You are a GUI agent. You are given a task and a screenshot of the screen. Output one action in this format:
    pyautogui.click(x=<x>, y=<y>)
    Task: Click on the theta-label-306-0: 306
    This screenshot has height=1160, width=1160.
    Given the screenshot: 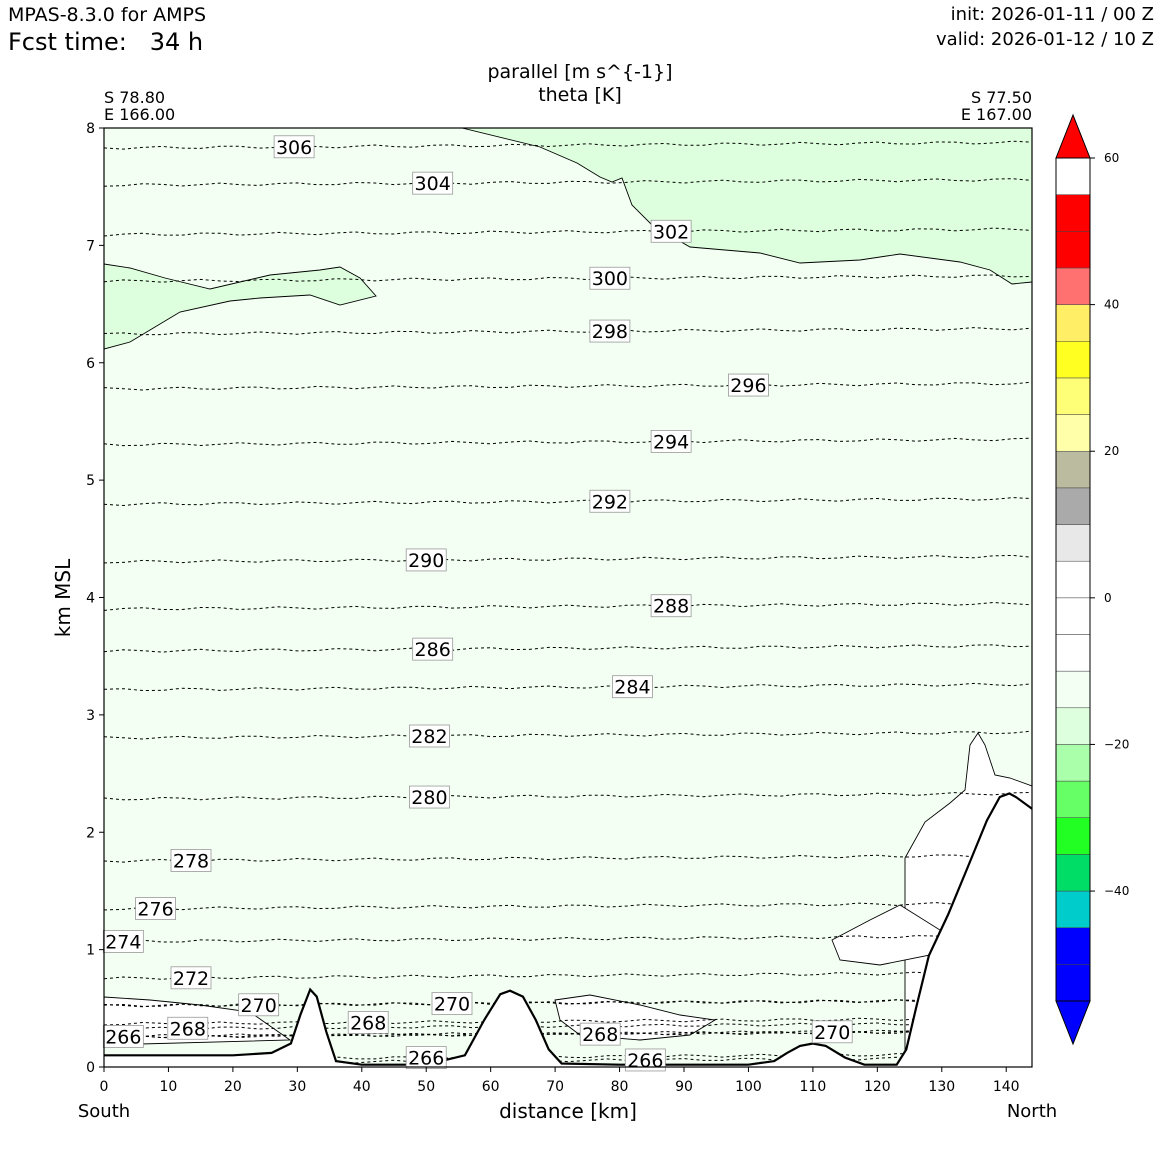 What is the action you would take?
    pyautogui.click(x=294, y=147)
    